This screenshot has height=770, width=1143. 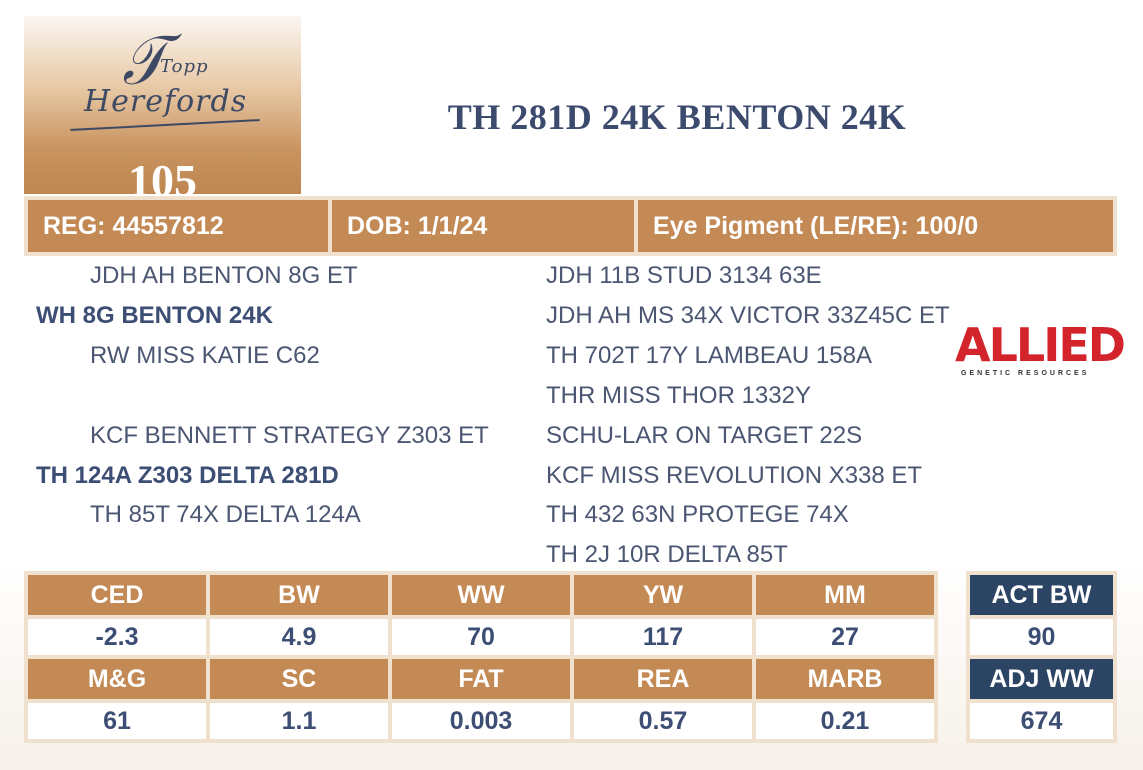 I want to click on topp-herefords-logo: 𝒯 Topp Herefords, so click(x=164, y=76).